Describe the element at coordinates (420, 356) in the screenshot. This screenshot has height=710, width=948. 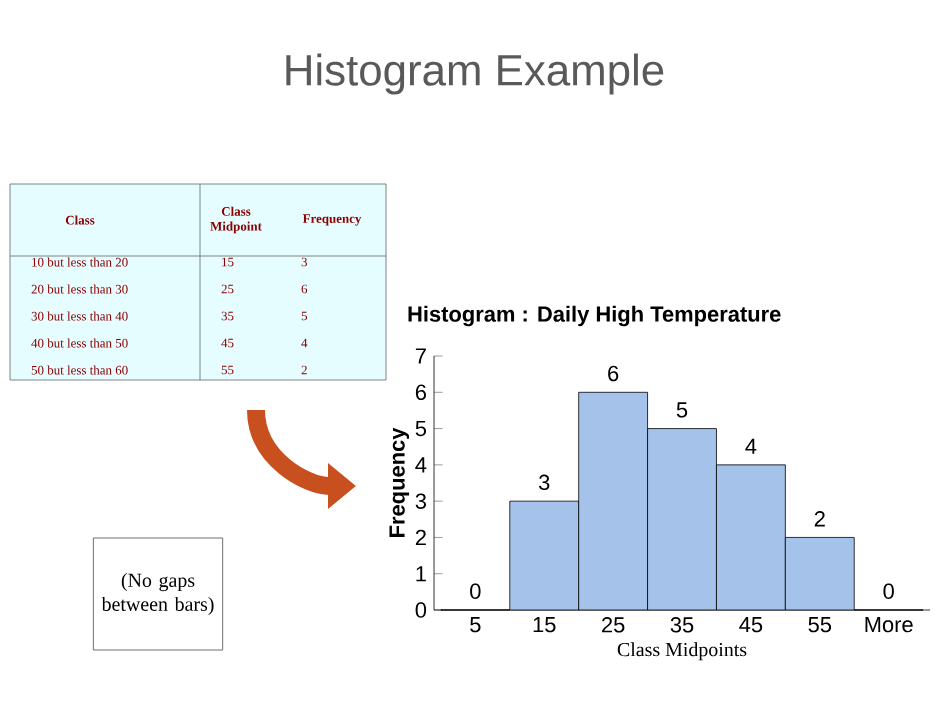
I see `y-tick-label: 7` at that location.